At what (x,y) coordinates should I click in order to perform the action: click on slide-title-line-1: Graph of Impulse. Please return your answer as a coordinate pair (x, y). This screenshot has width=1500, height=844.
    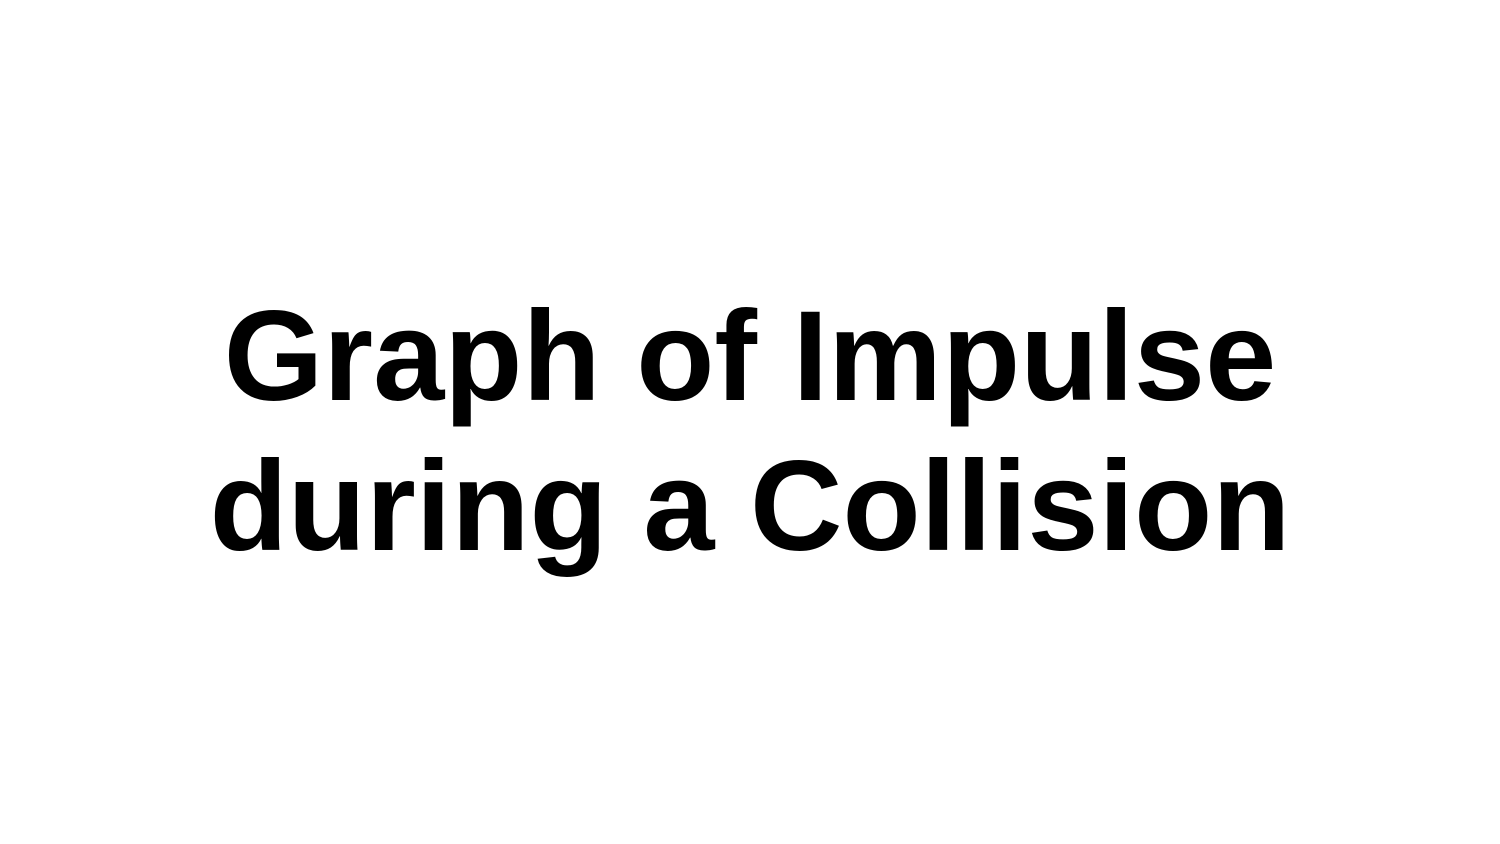
    Looking at the image, I should click on (750, 356).